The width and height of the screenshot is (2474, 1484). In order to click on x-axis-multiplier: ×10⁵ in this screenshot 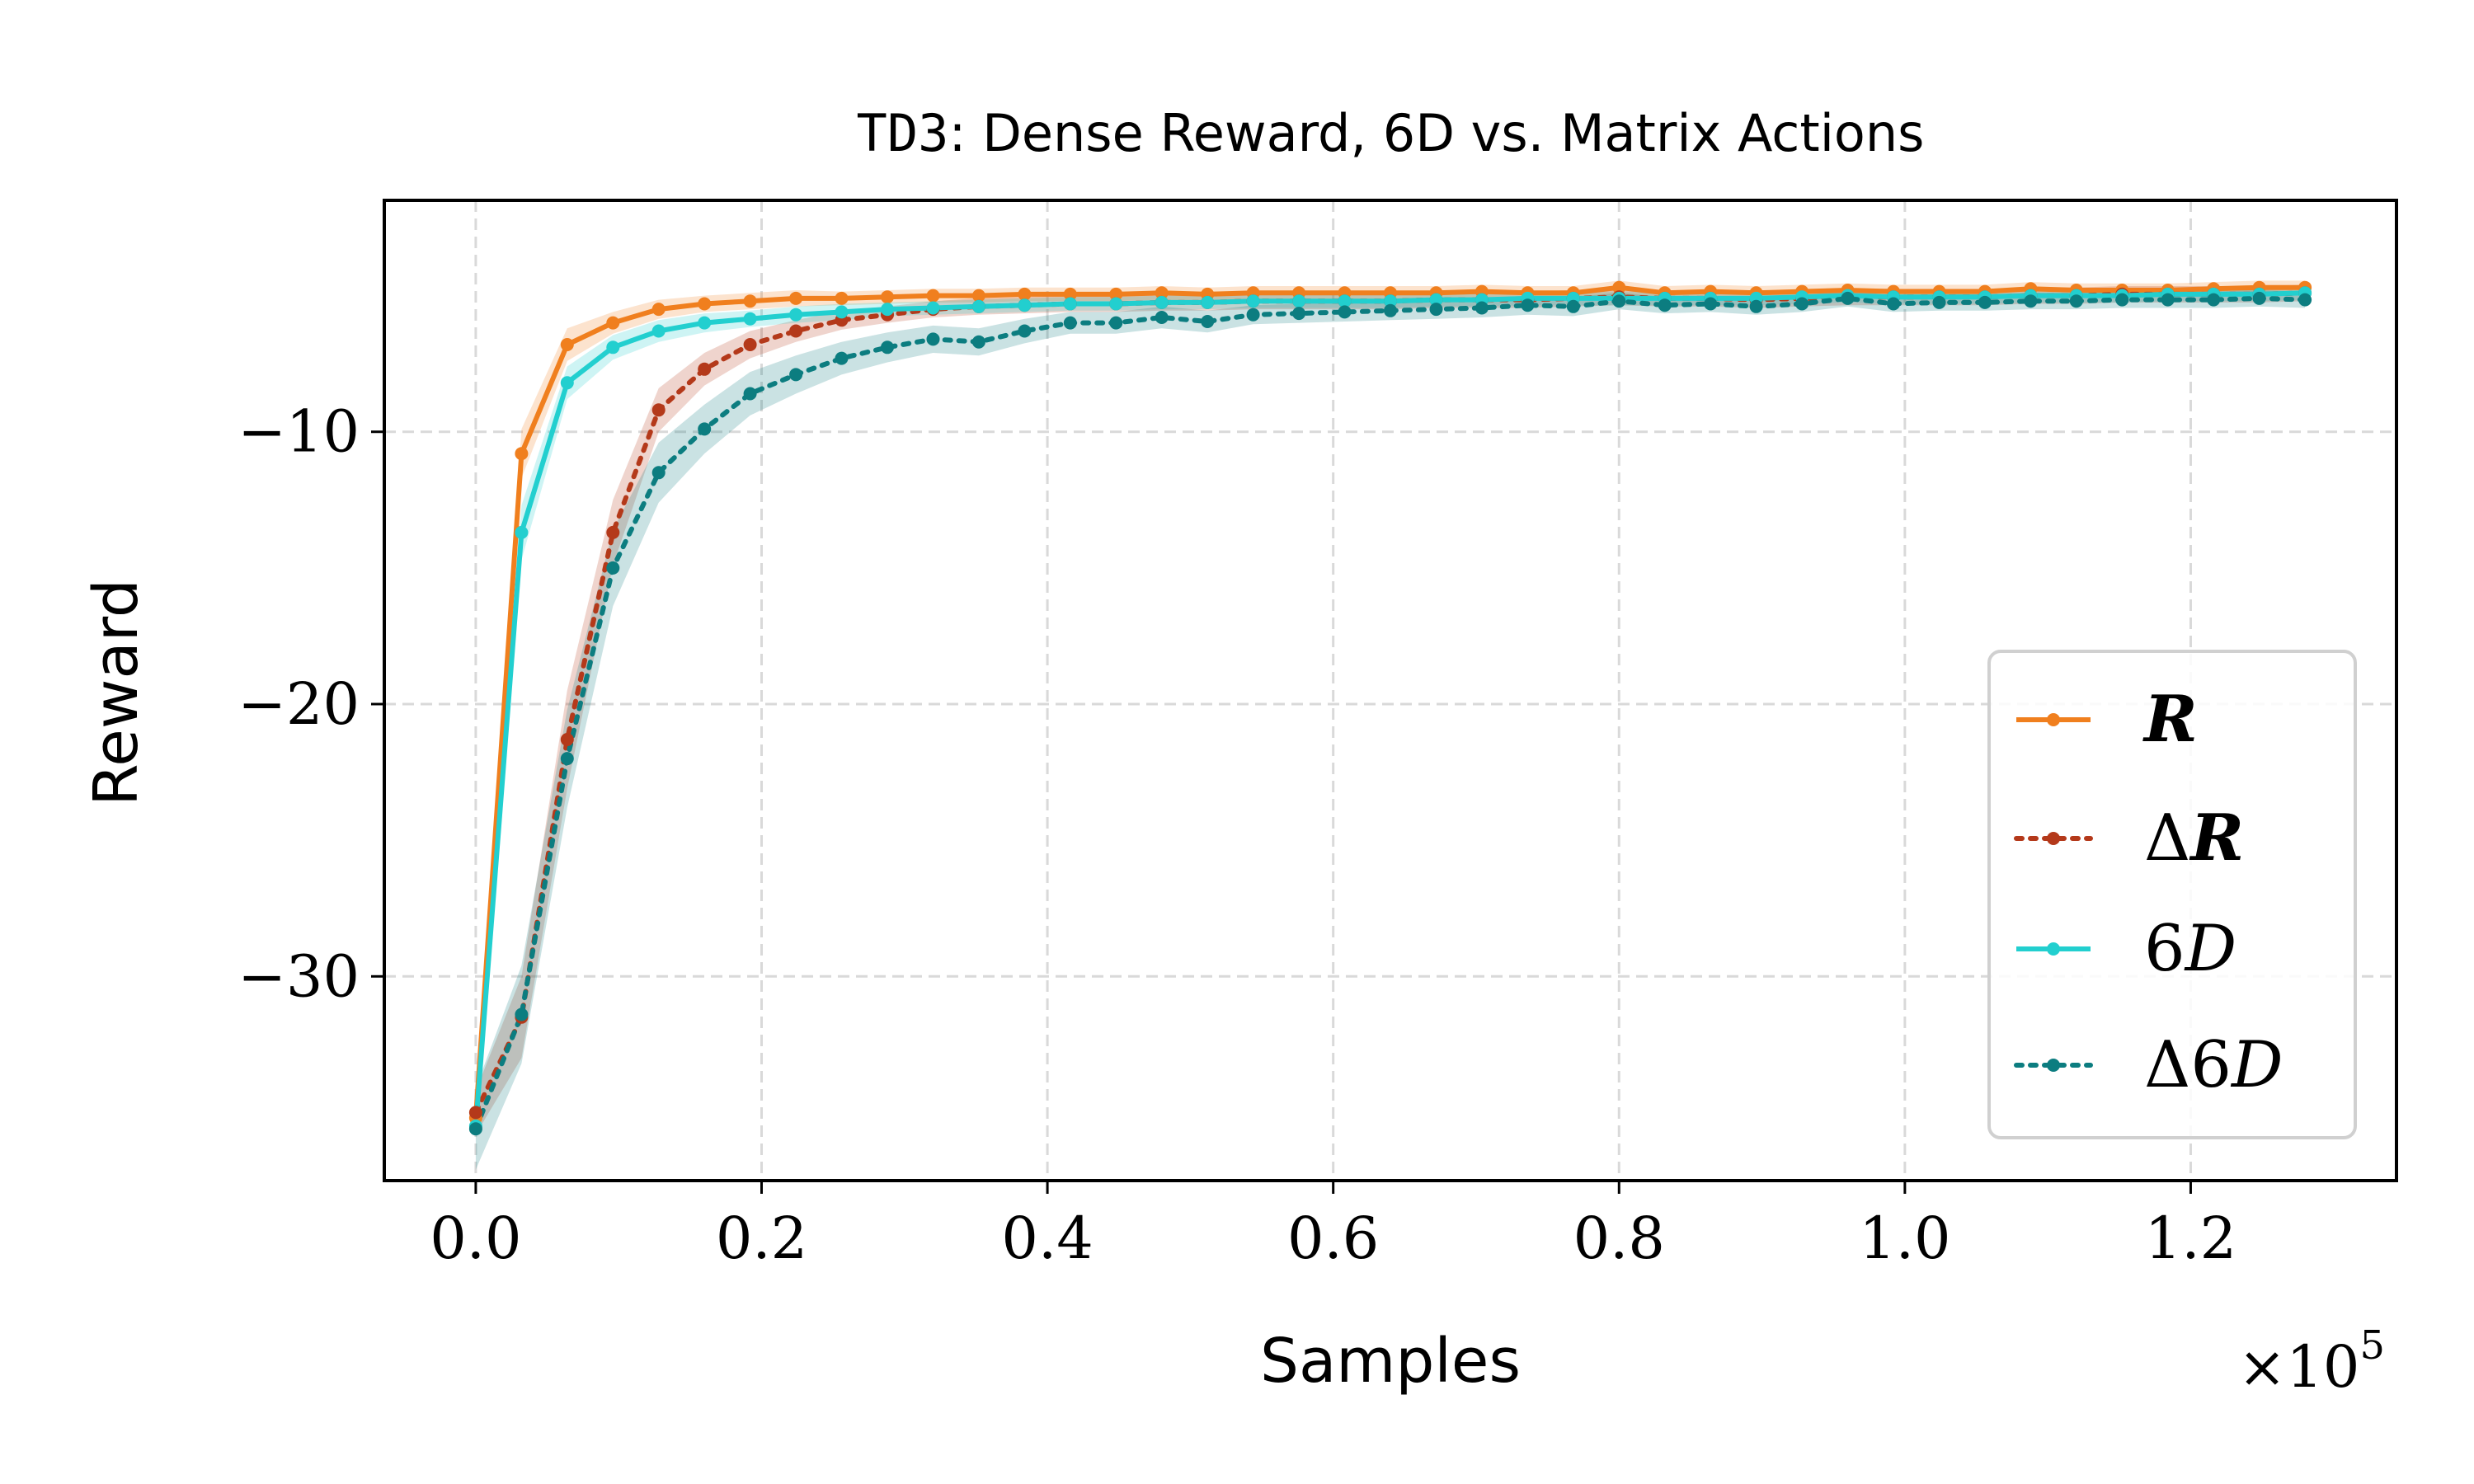, I will do `click(2311, 1361)`.